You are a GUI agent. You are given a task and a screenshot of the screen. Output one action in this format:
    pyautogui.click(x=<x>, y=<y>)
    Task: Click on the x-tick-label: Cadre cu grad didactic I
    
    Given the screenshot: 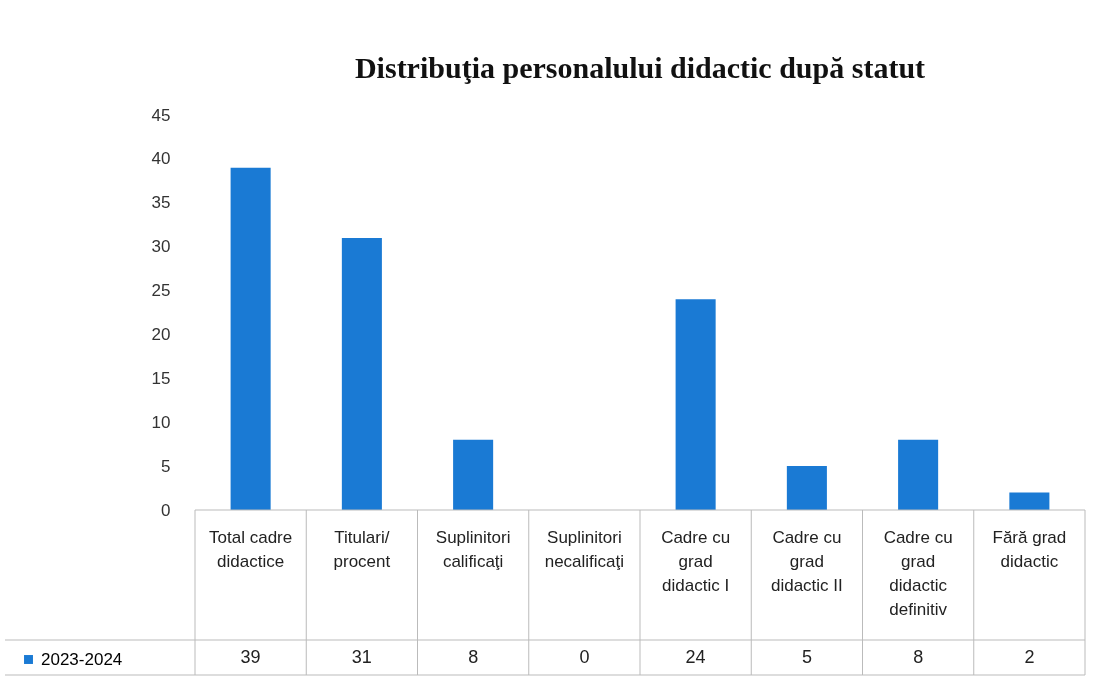 What is the action you would take?
    pyautogui.click(x=696, y=561)
    